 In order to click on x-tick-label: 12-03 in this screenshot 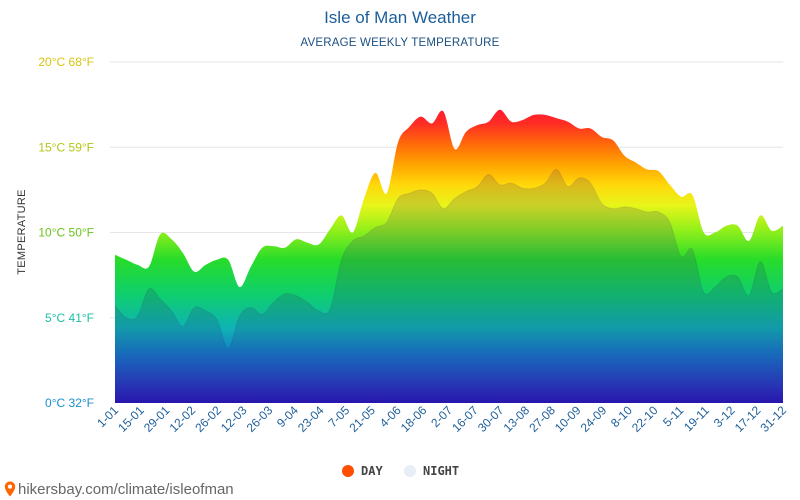, I will do `click(234, 419)`.